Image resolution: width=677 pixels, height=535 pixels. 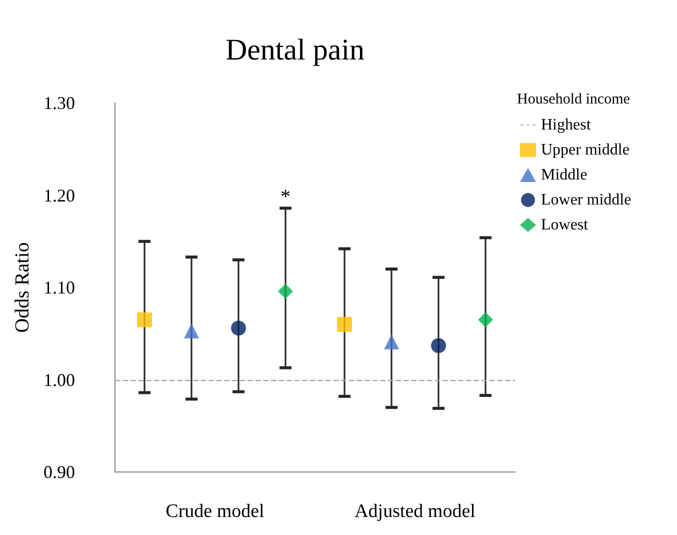 I want to click on y-tick-label: 1.00, so click(x=59, y=380).